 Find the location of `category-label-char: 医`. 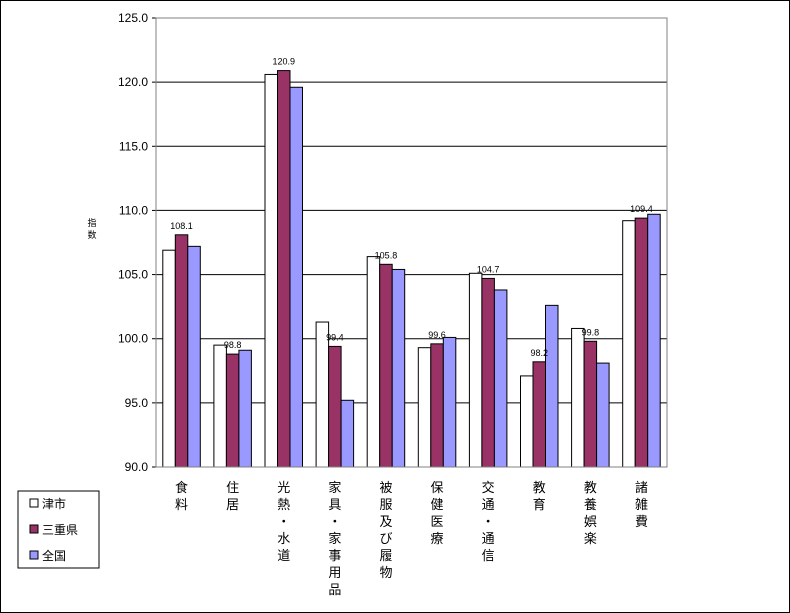

category-label-char: 医 is located at coordinates (437, 522).